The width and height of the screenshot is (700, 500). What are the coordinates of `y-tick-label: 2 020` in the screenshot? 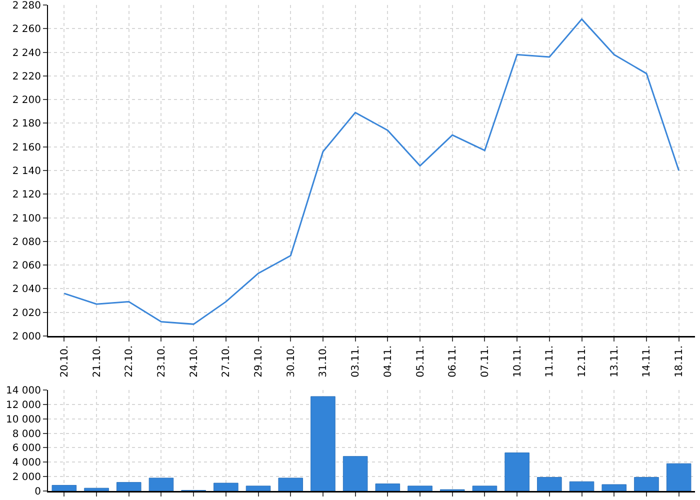 It's located at (26, 313).